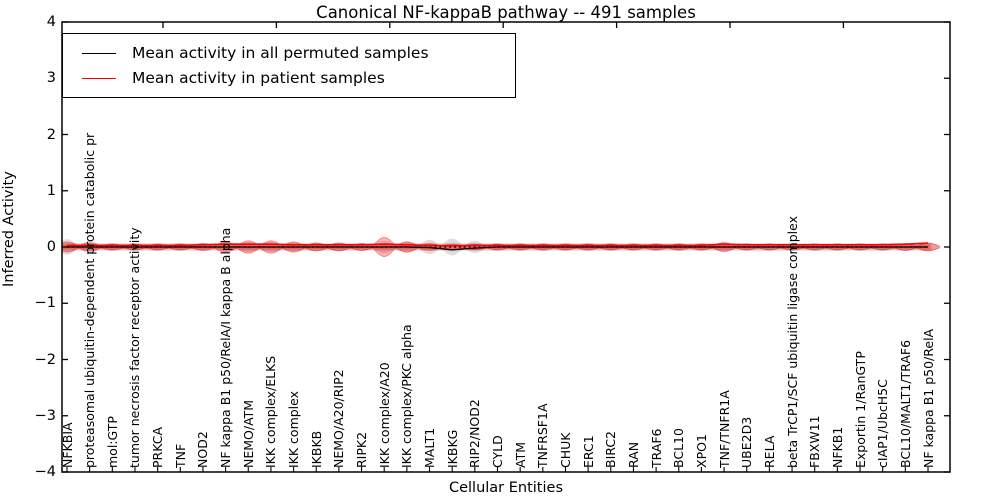  Describe the element at coordinates (51, 190) in the screenshot. I see `y-tick-label: 1` at that location.